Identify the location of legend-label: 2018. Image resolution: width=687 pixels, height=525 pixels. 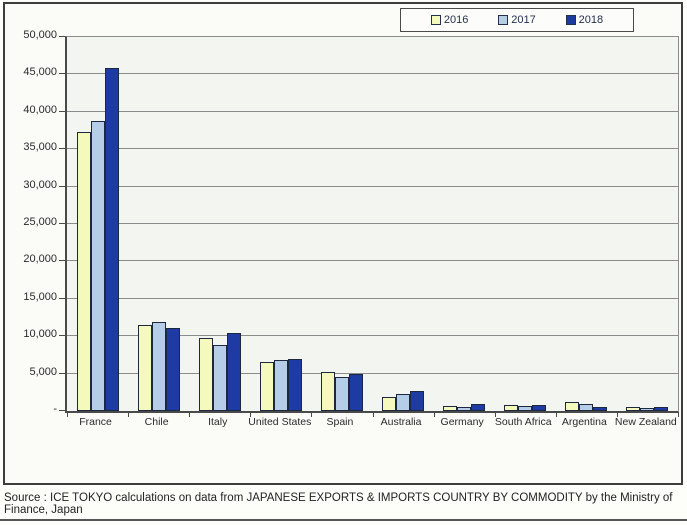
(591, 20).